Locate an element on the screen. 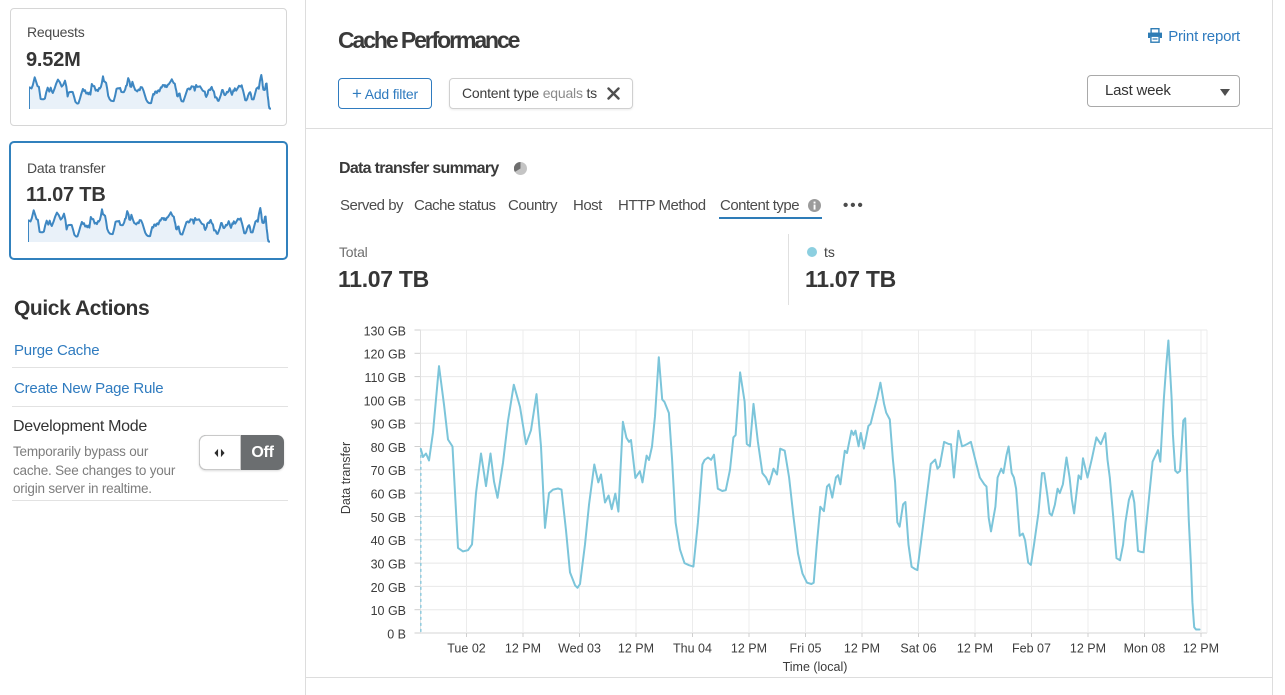  svg-text: 30 GB is located at coordinates (388, 565).